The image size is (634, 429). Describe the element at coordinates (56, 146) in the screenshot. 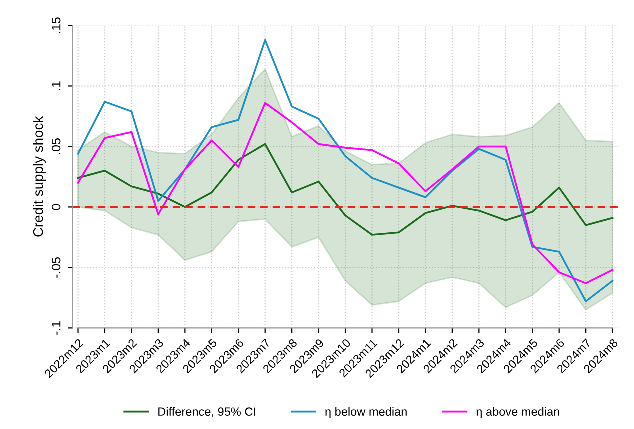

I see `y-tick-label: .05` at that location.